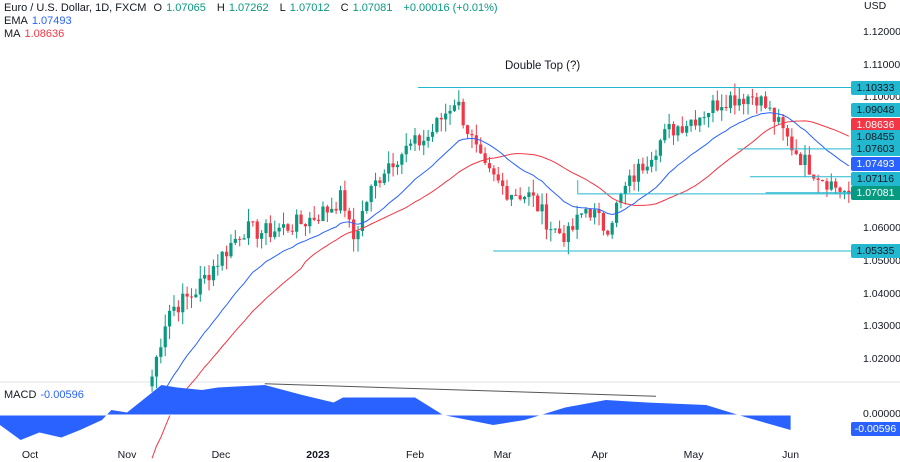 This screenshot has height=462, width=900. What do you see at coordinates (30, 455) in the screenshot?
I see `time-tick: Oct` at bounding box center [30, 455].